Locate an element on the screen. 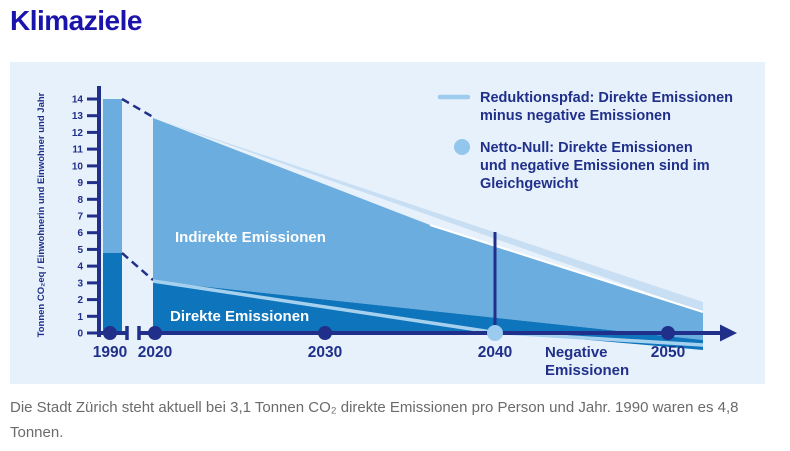 Image resolution: width=790 pixels, height=451 pixels. svg-text: 13 is located at coordinates (78, 116).